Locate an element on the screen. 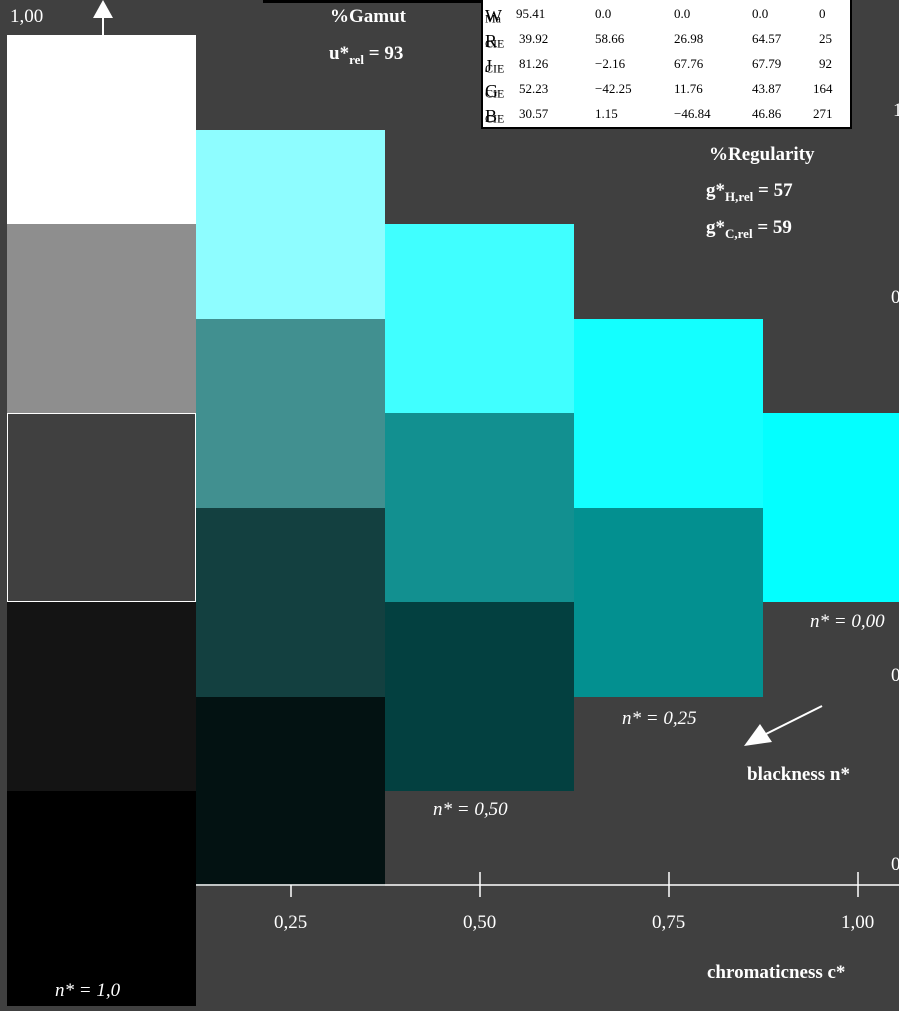 The width and height of the screenshot is (899, 1011). x-tick-075: 0,75 is located at coordinates (669, 922).